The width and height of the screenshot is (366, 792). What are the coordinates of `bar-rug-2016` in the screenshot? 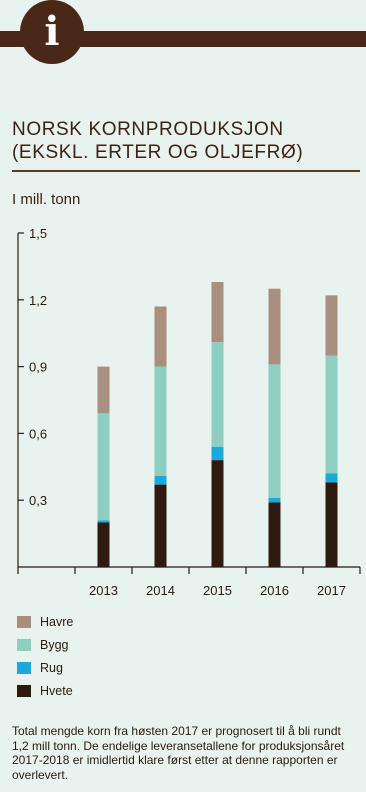 It's located at (274, 500).